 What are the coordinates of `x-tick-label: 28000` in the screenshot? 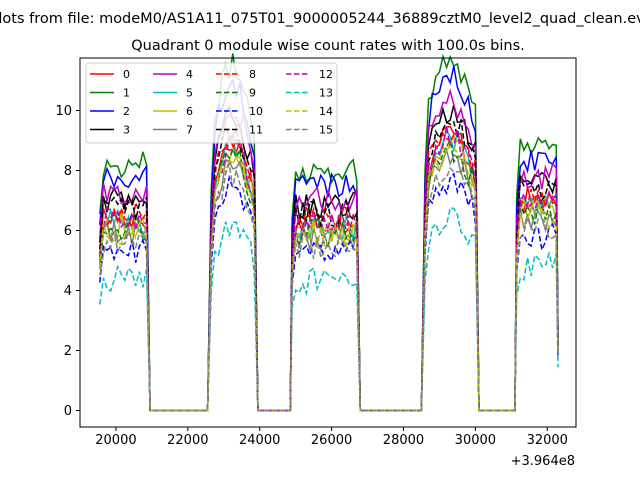 It's located at (403, 440).